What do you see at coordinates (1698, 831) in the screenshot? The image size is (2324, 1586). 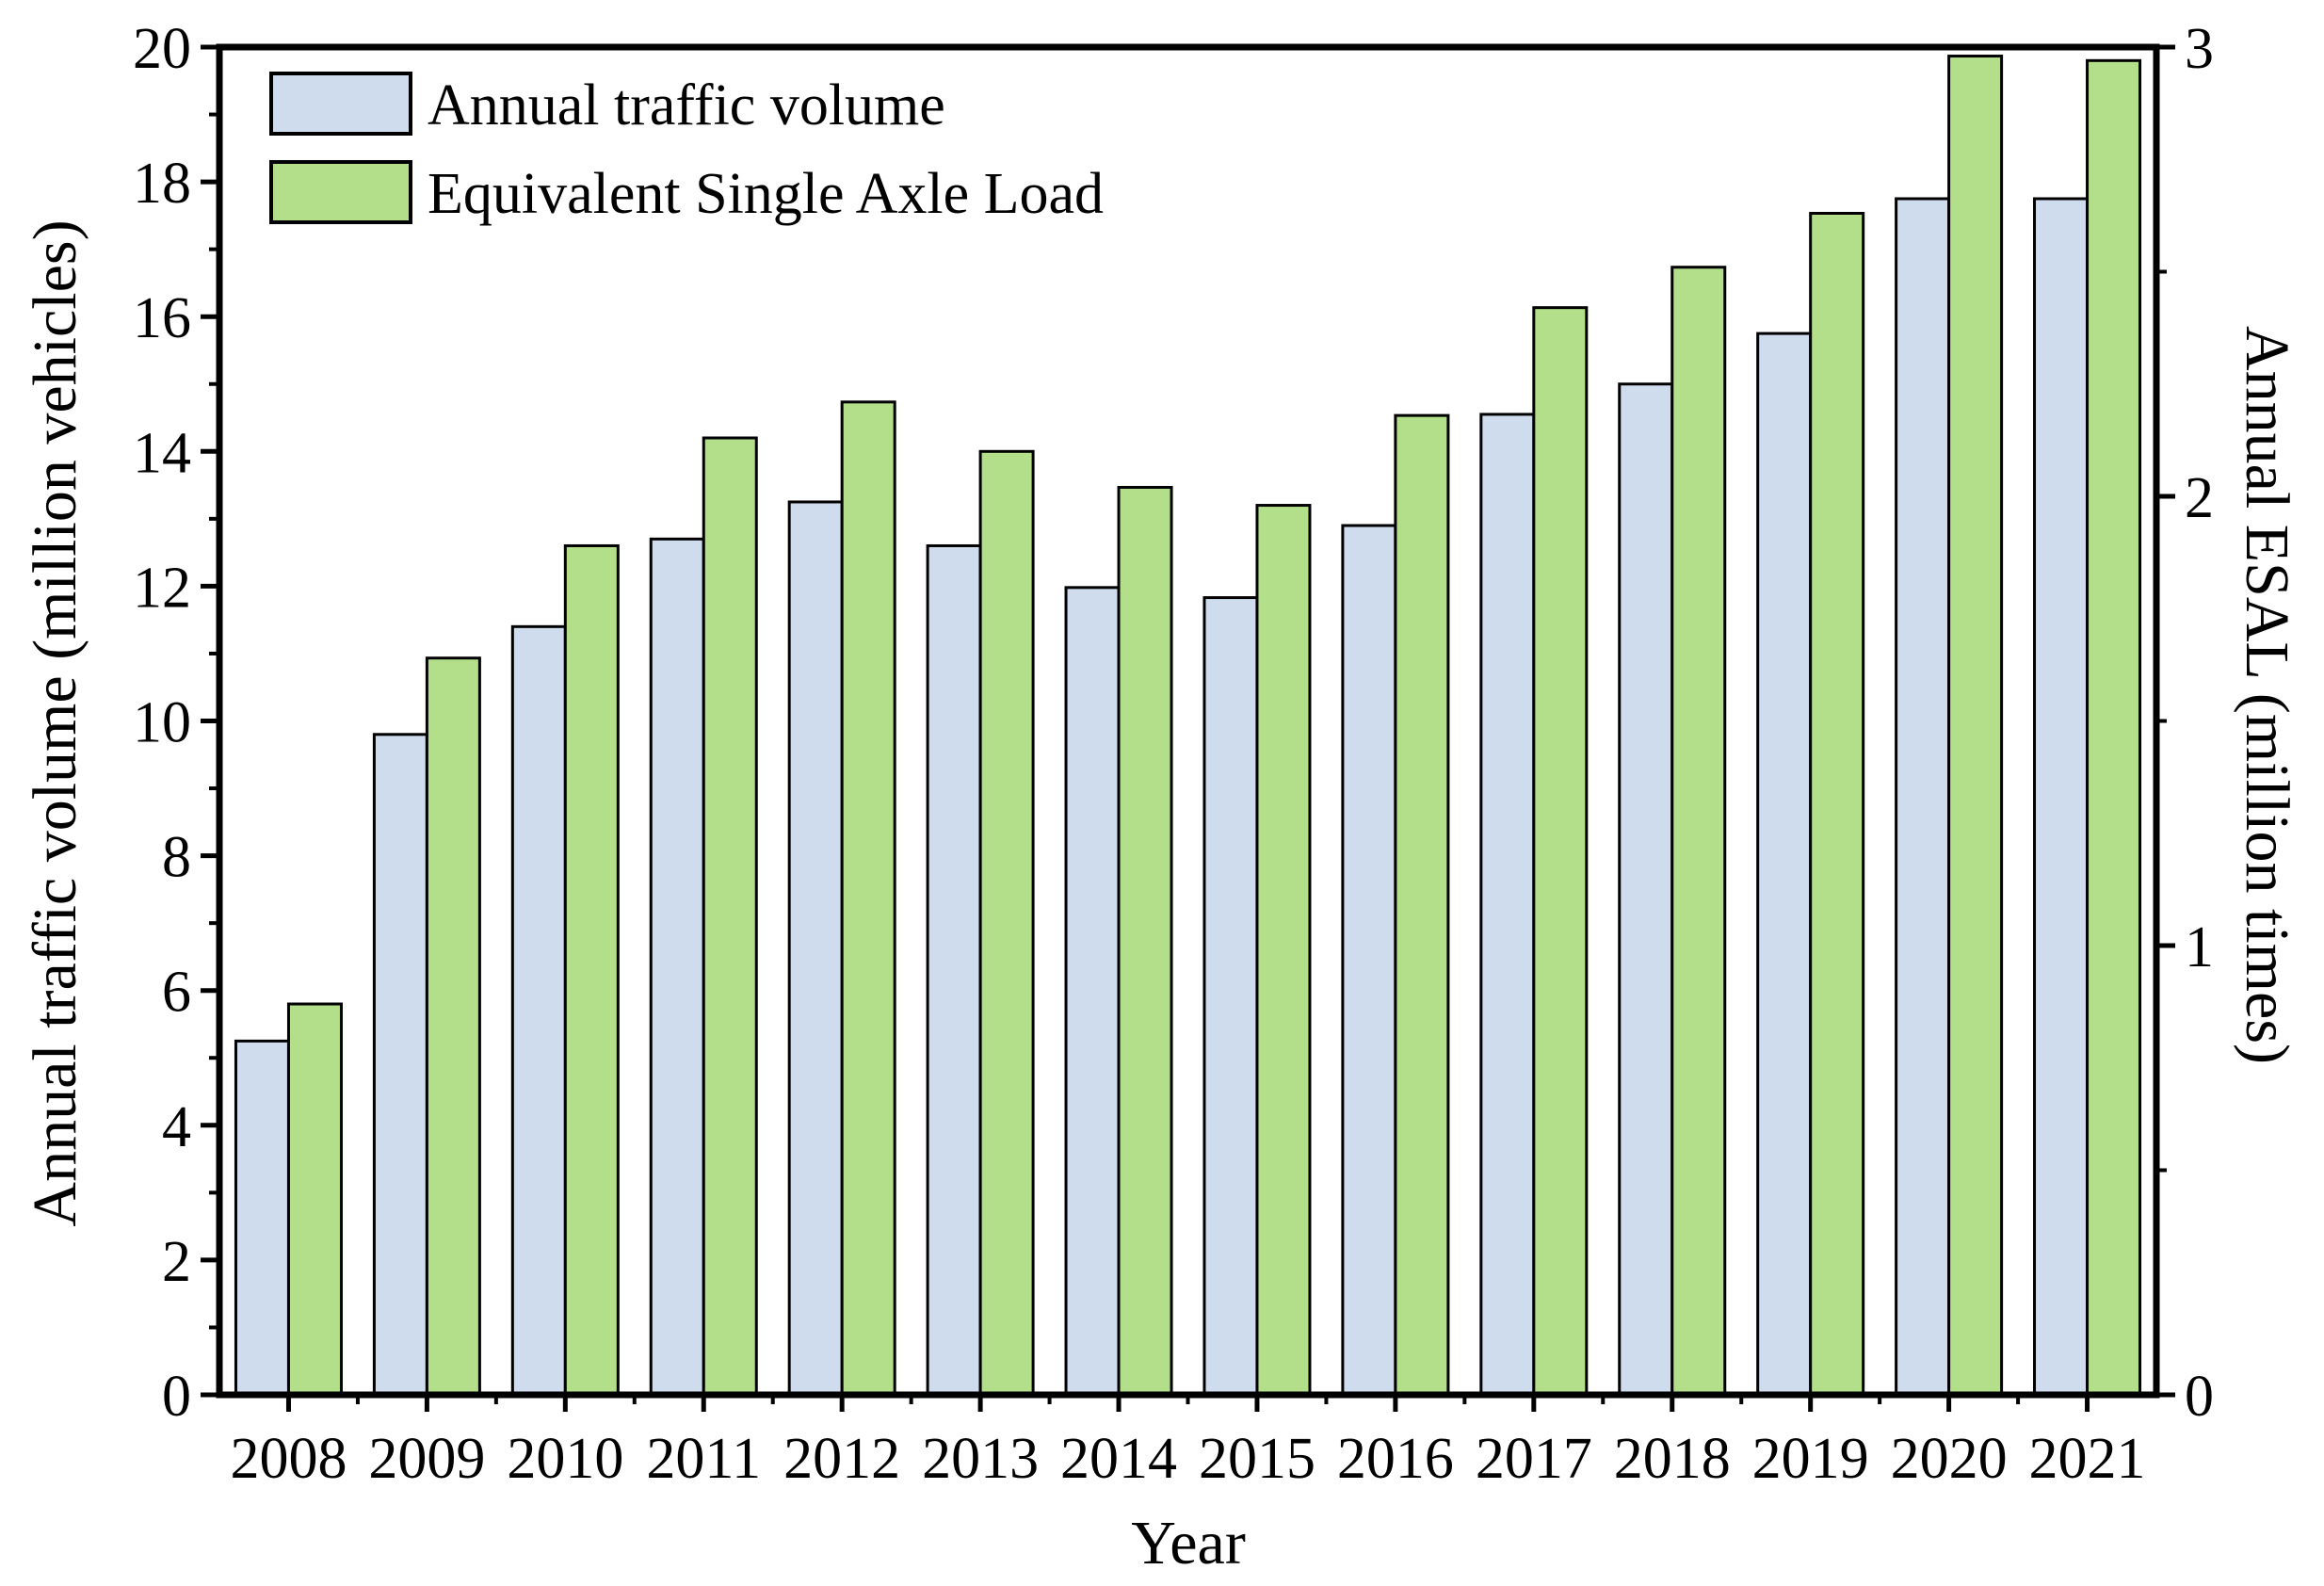 I see `bar-esal-2018` at bounding box center [1698, 831].